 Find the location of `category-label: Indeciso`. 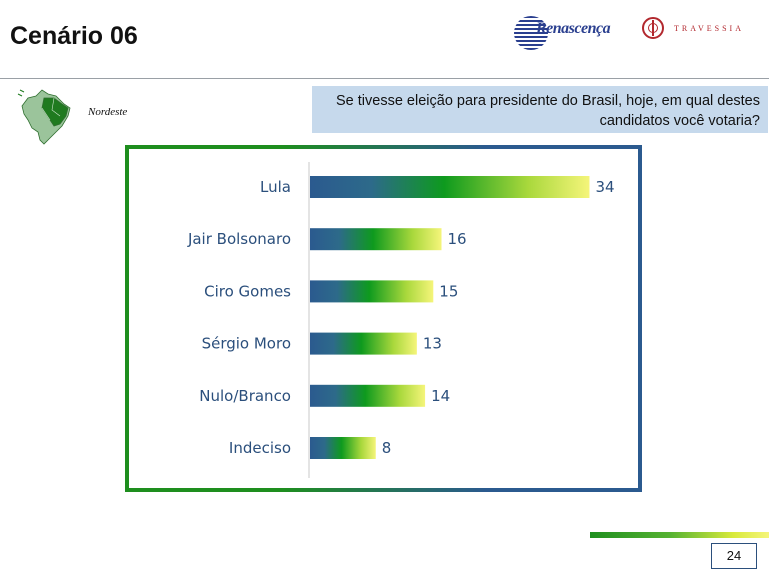

category-label: Indeciso is located at coordinates (260, 448).